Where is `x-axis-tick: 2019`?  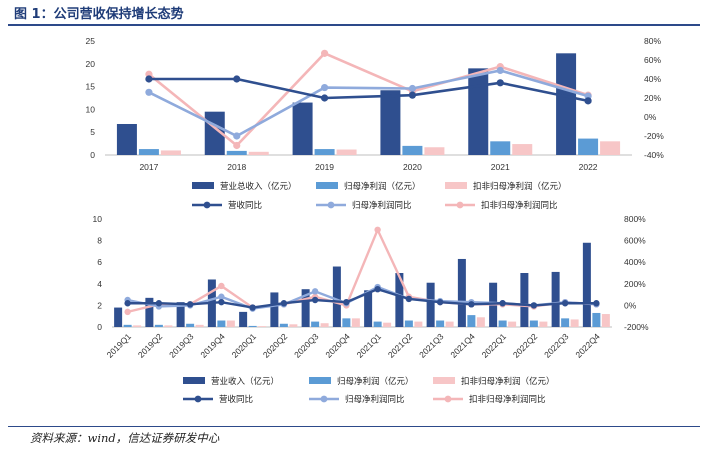
x-axis-tick: 2019 is located at coordinates (324, 167).